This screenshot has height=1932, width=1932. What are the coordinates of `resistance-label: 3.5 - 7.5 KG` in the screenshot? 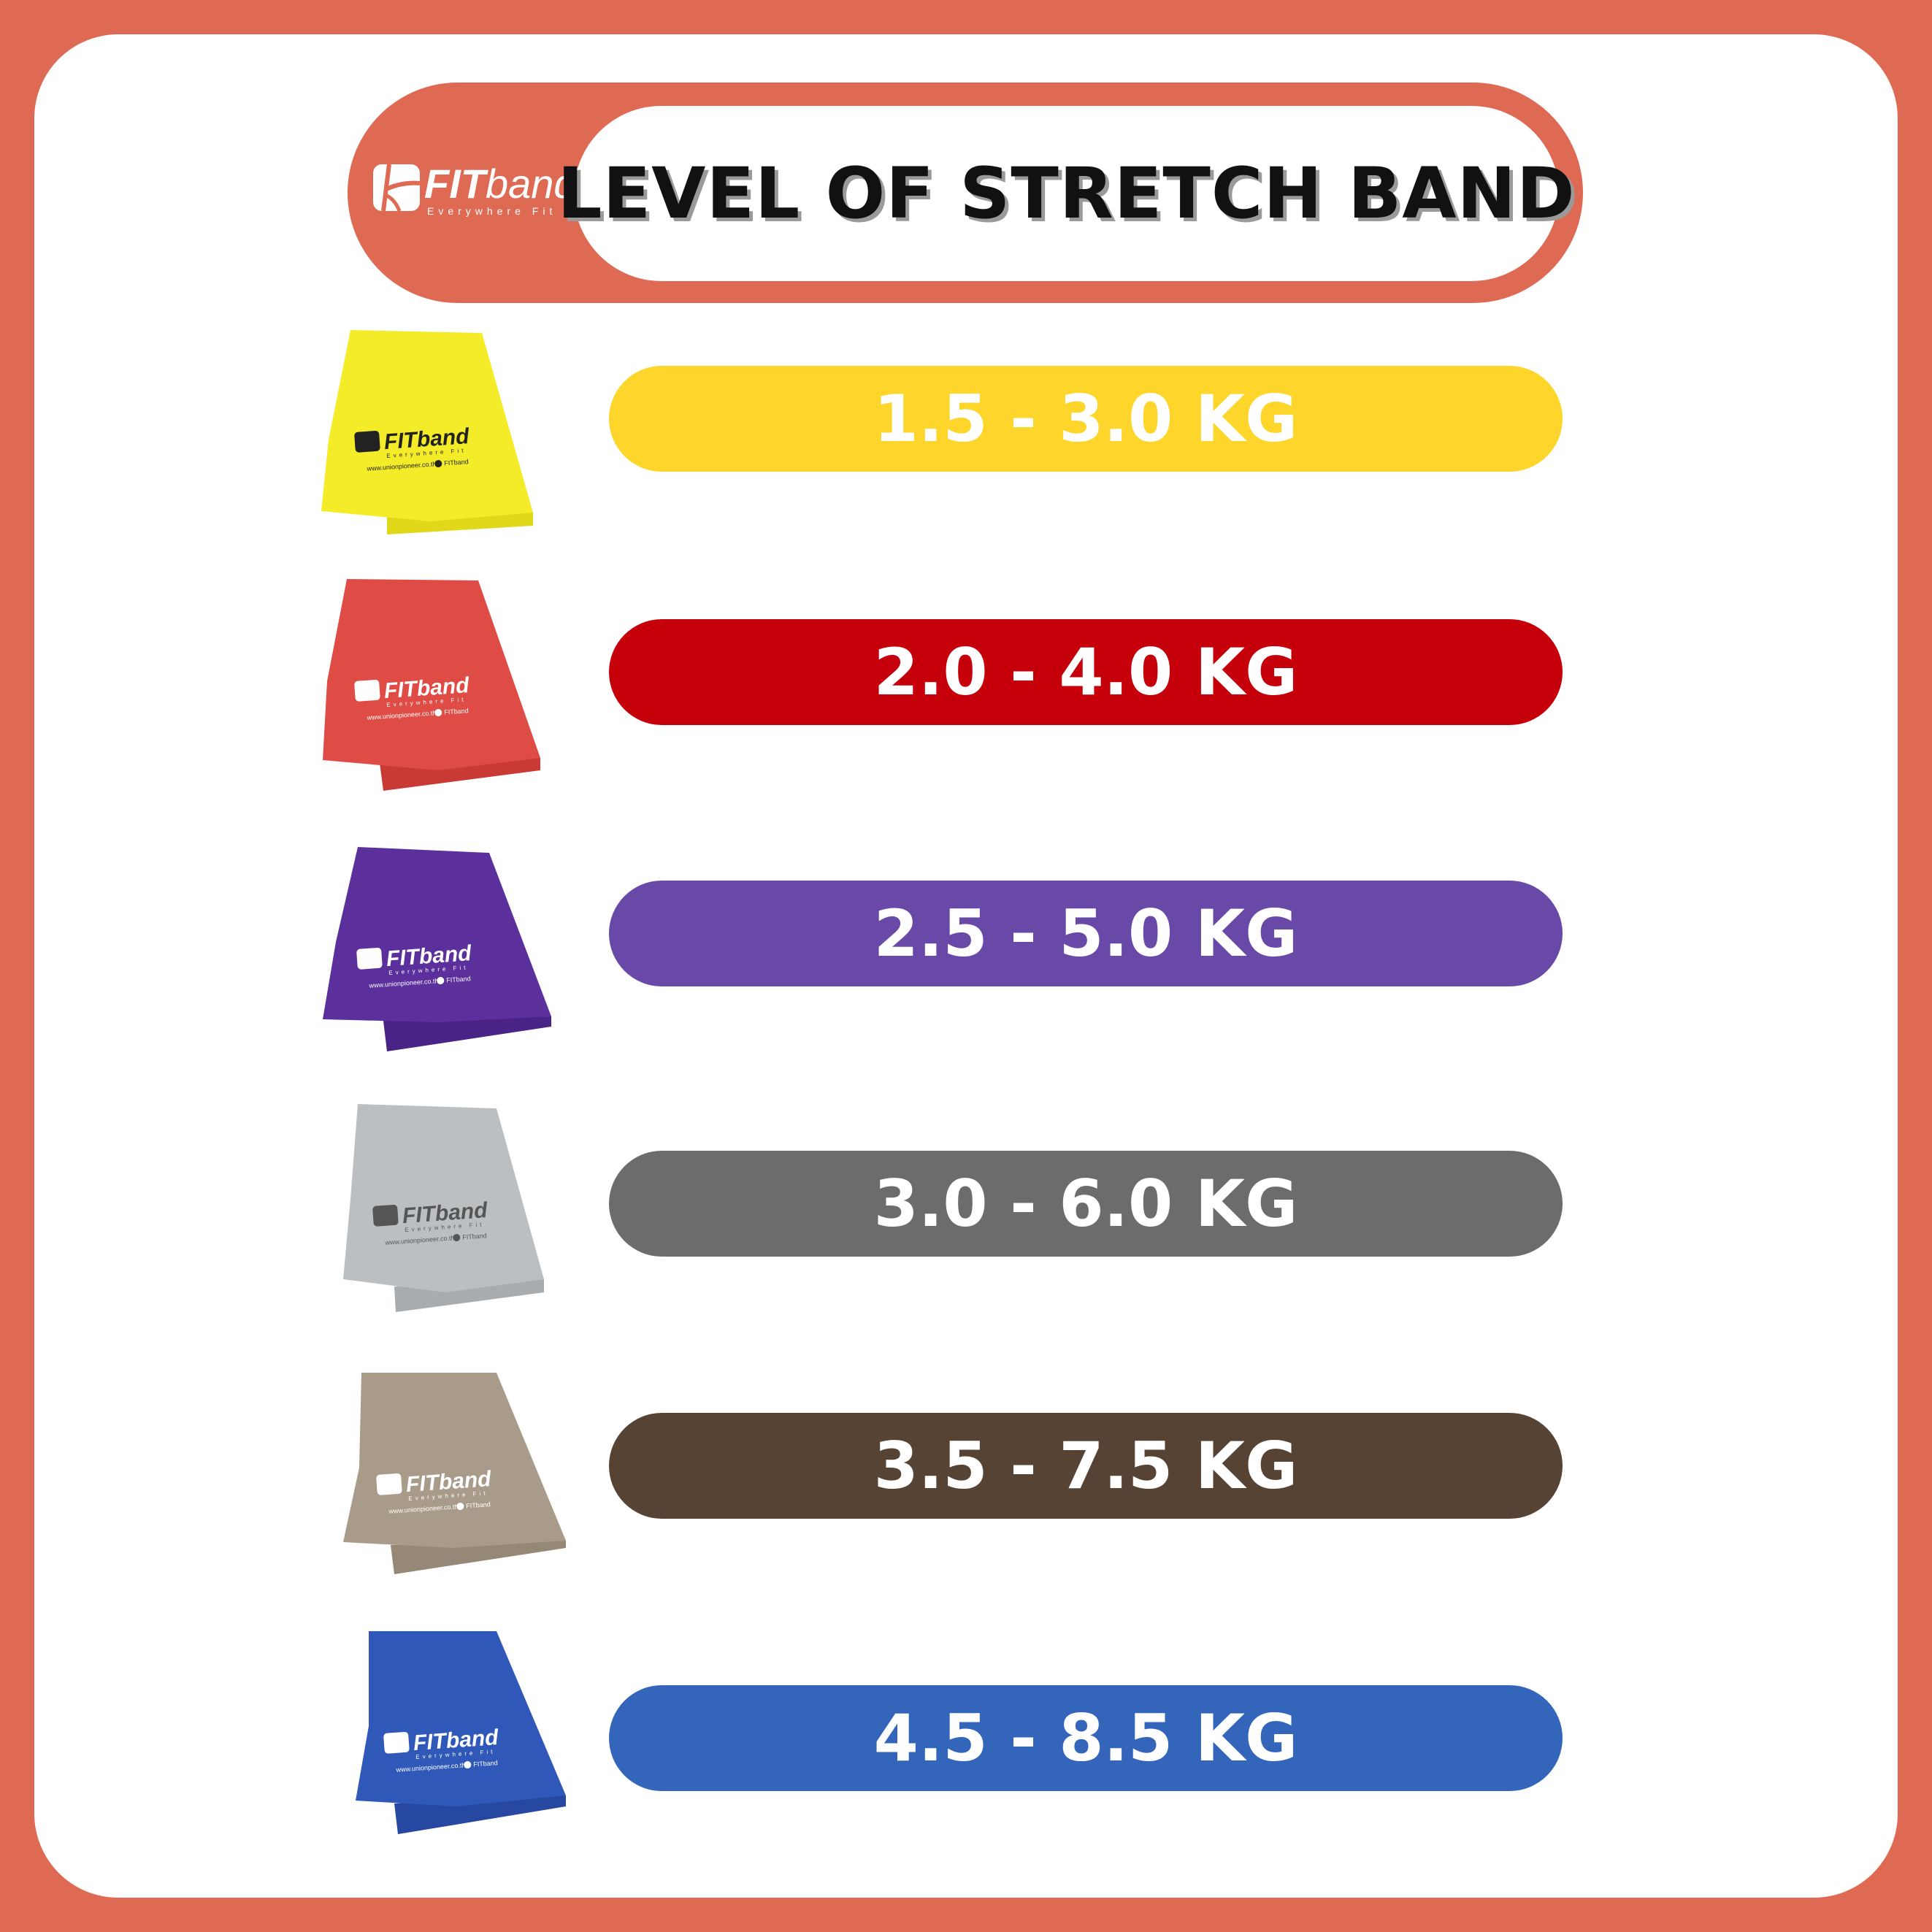 It's located at (1085, 1465).